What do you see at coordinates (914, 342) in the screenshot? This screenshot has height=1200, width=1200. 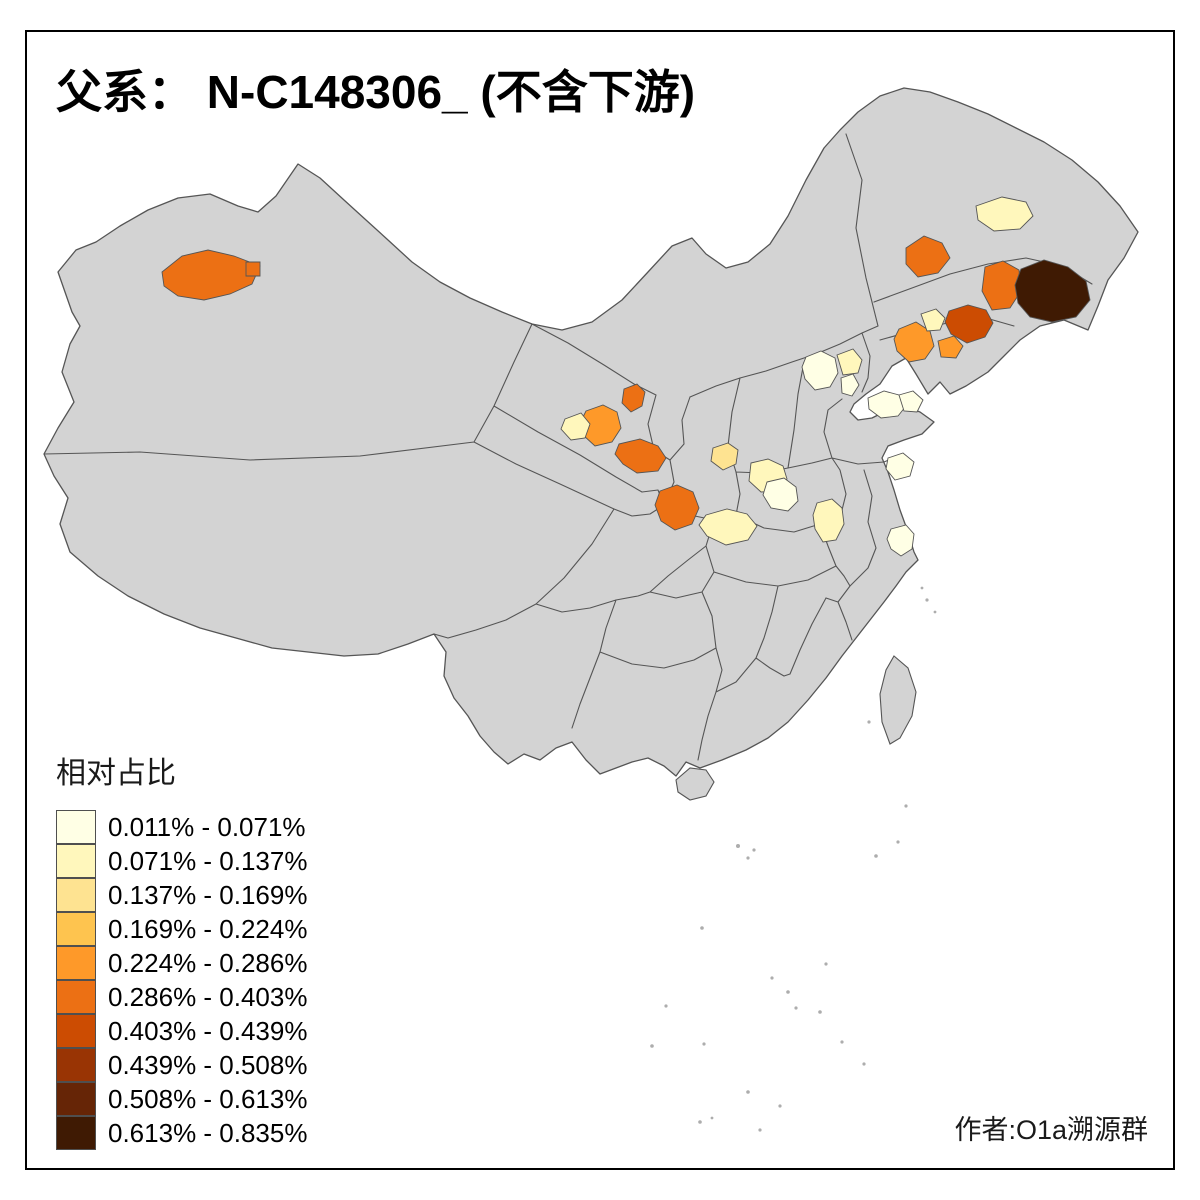 I see `region-shenyang-orange` at bounding box center [914, 342].